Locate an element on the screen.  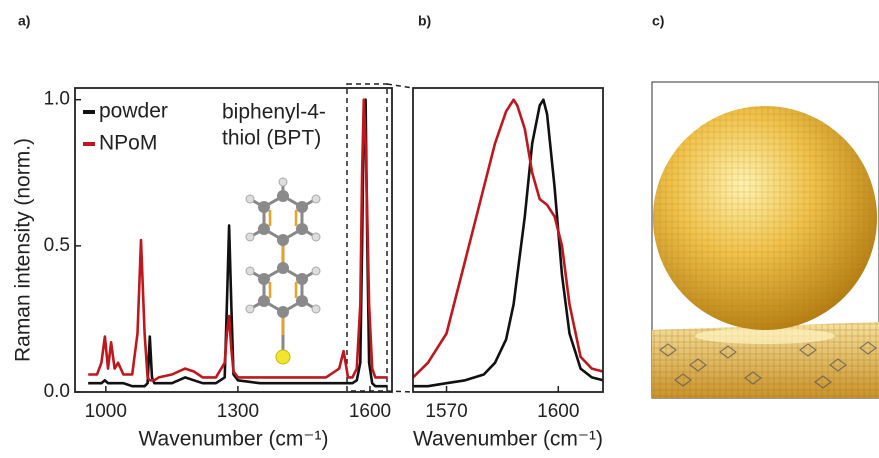
y-tick-label: 1.0 is located at coordinates (57, 99).